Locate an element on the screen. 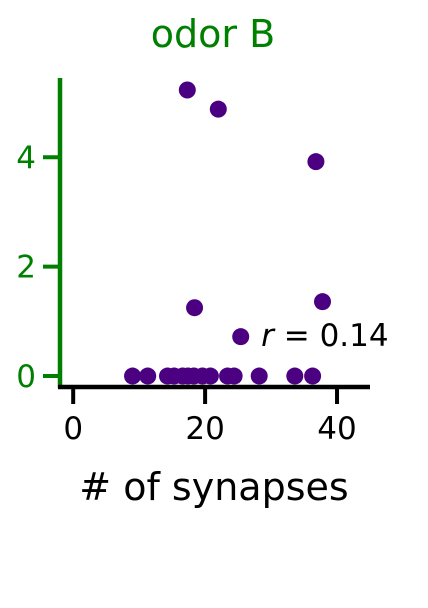 The height and width of the screenshot is (608, 428). x-tick-label: 0 is located at coordinates (73, 429).